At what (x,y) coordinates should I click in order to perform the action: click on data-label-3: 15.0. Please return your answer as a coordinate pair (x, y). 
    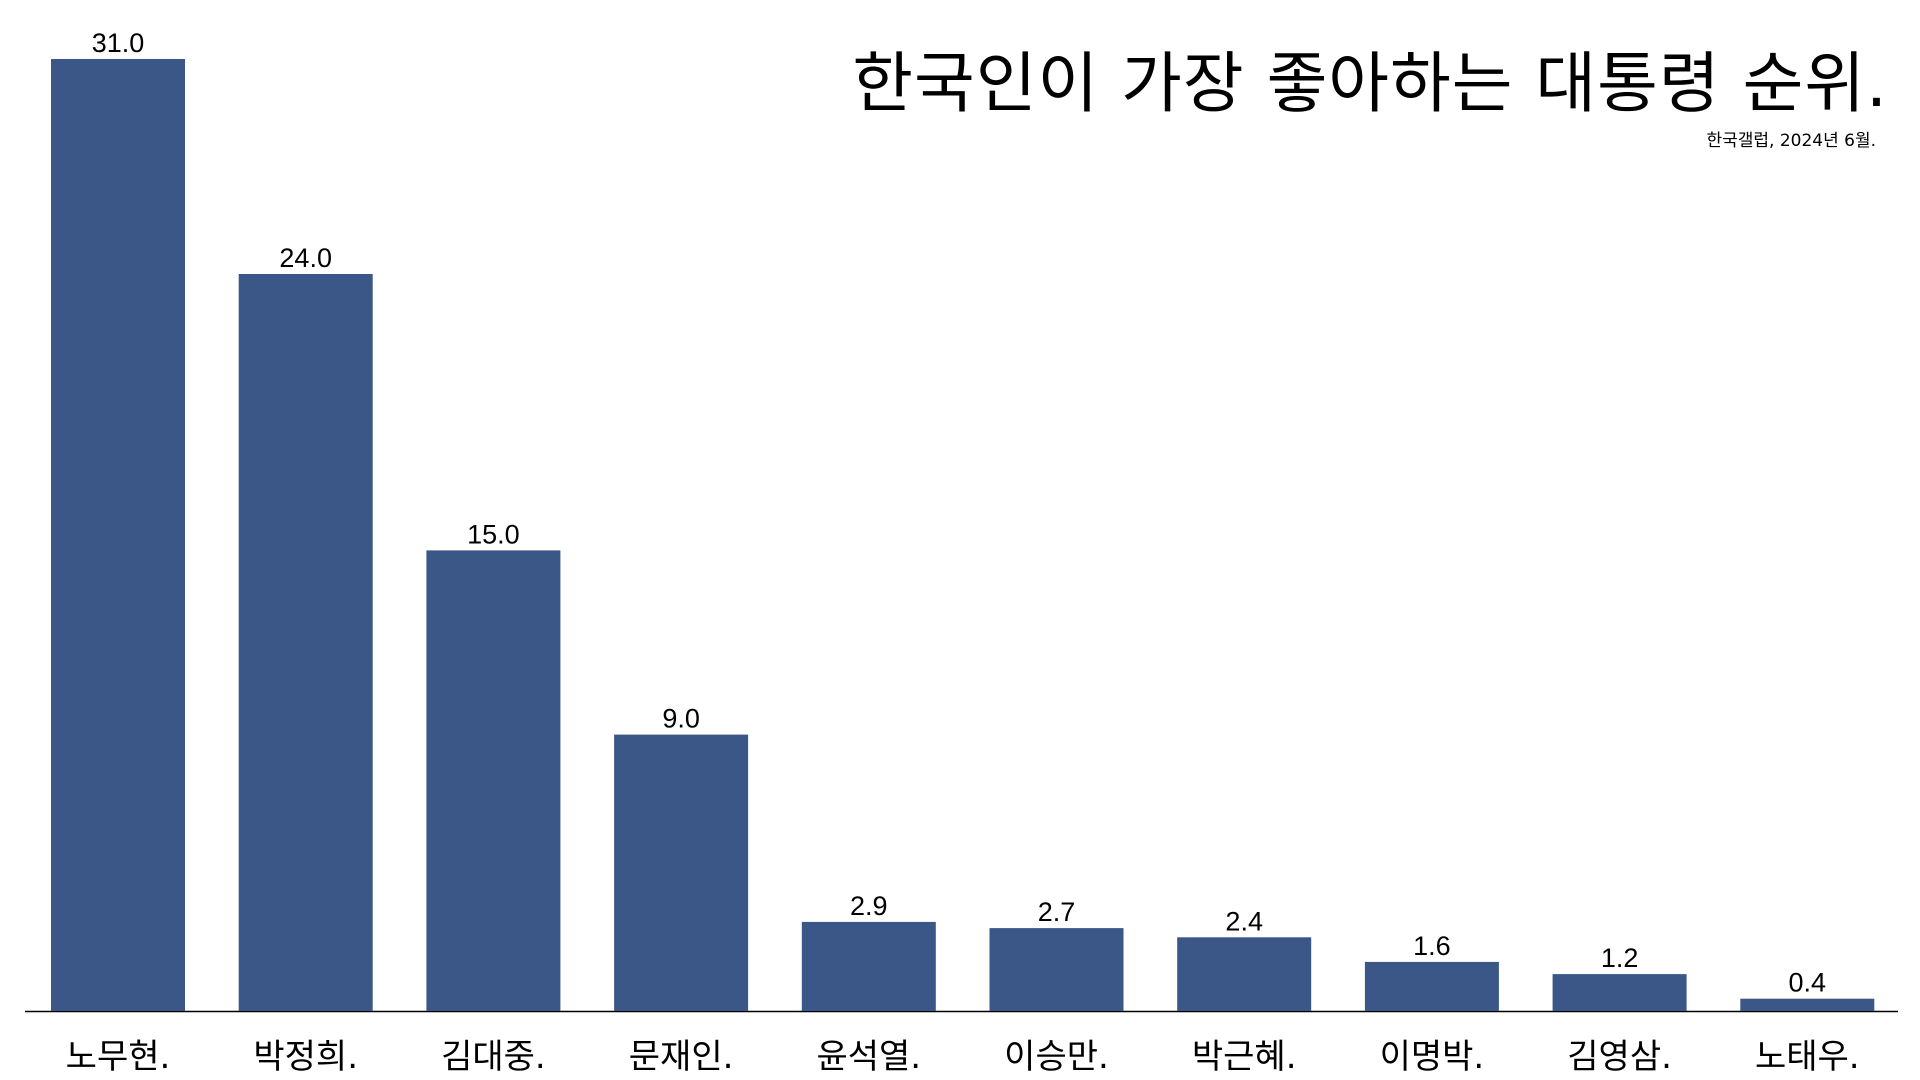
    Looking at the image, I should click on (493, 534).